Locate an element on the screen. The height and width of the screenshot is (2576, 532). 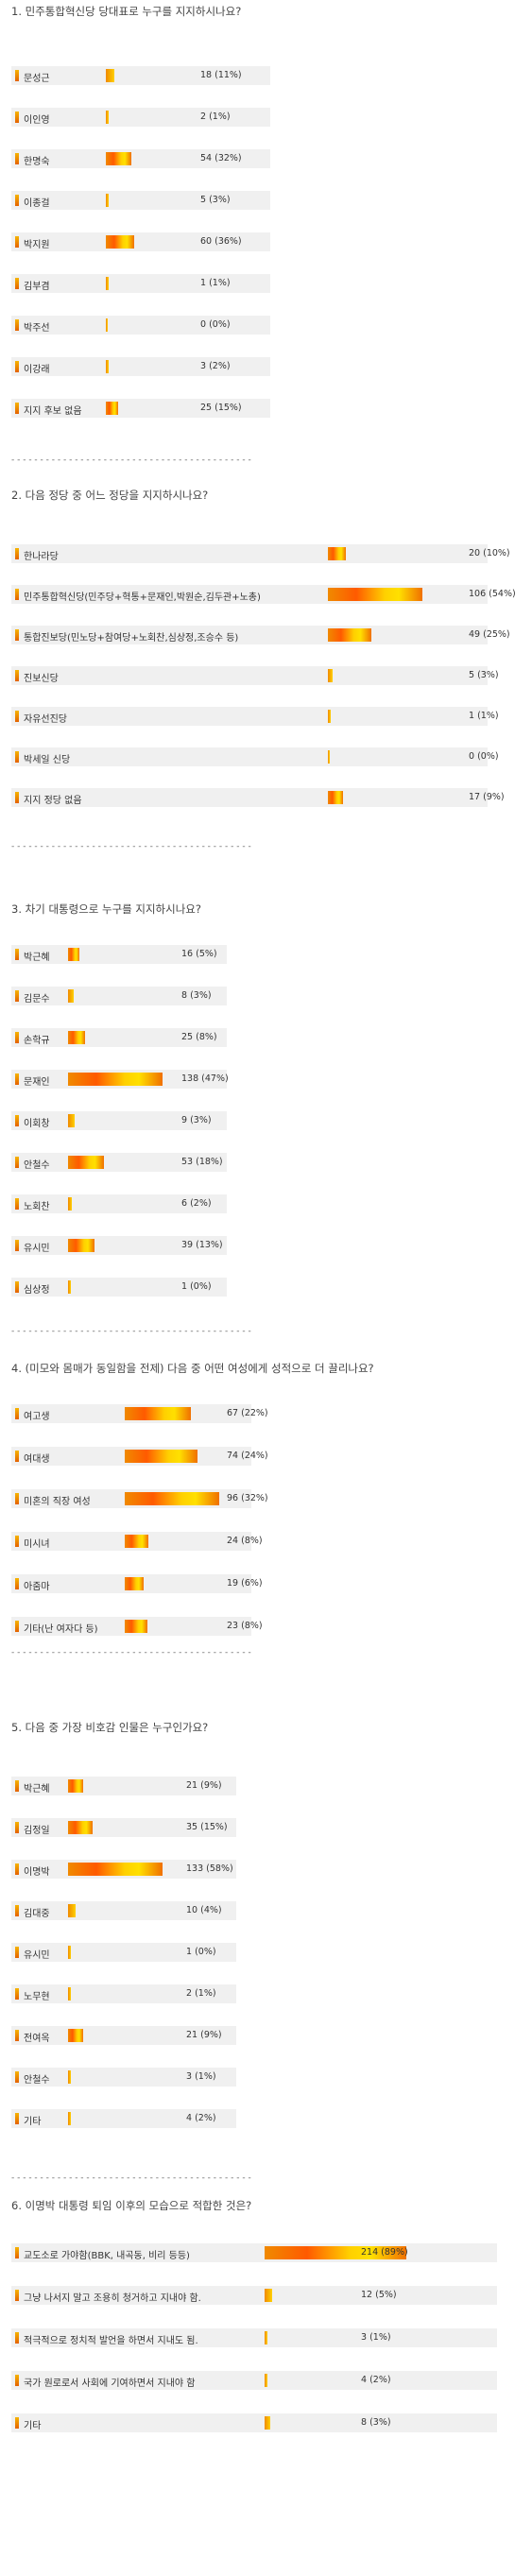
poll-option-row: 이강래 3 (2%) is located at coordinates (140, 366).